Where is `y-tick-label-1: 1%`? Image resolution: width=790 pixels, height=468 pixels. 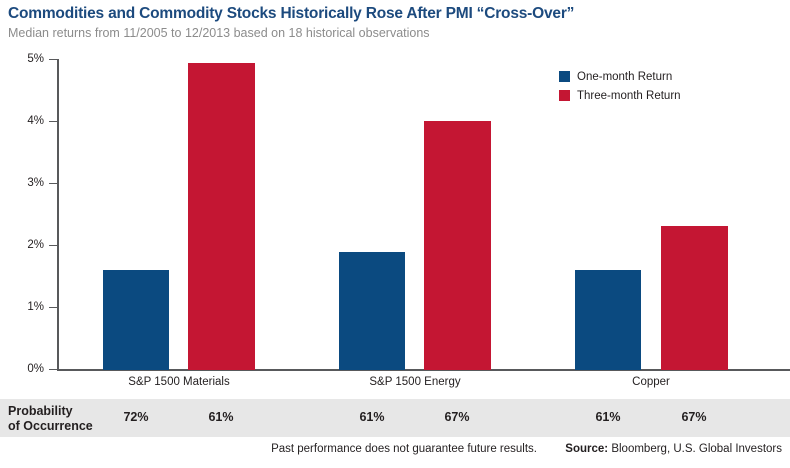 y-tick-label-1: 1% is located at coordinates (35, 307).